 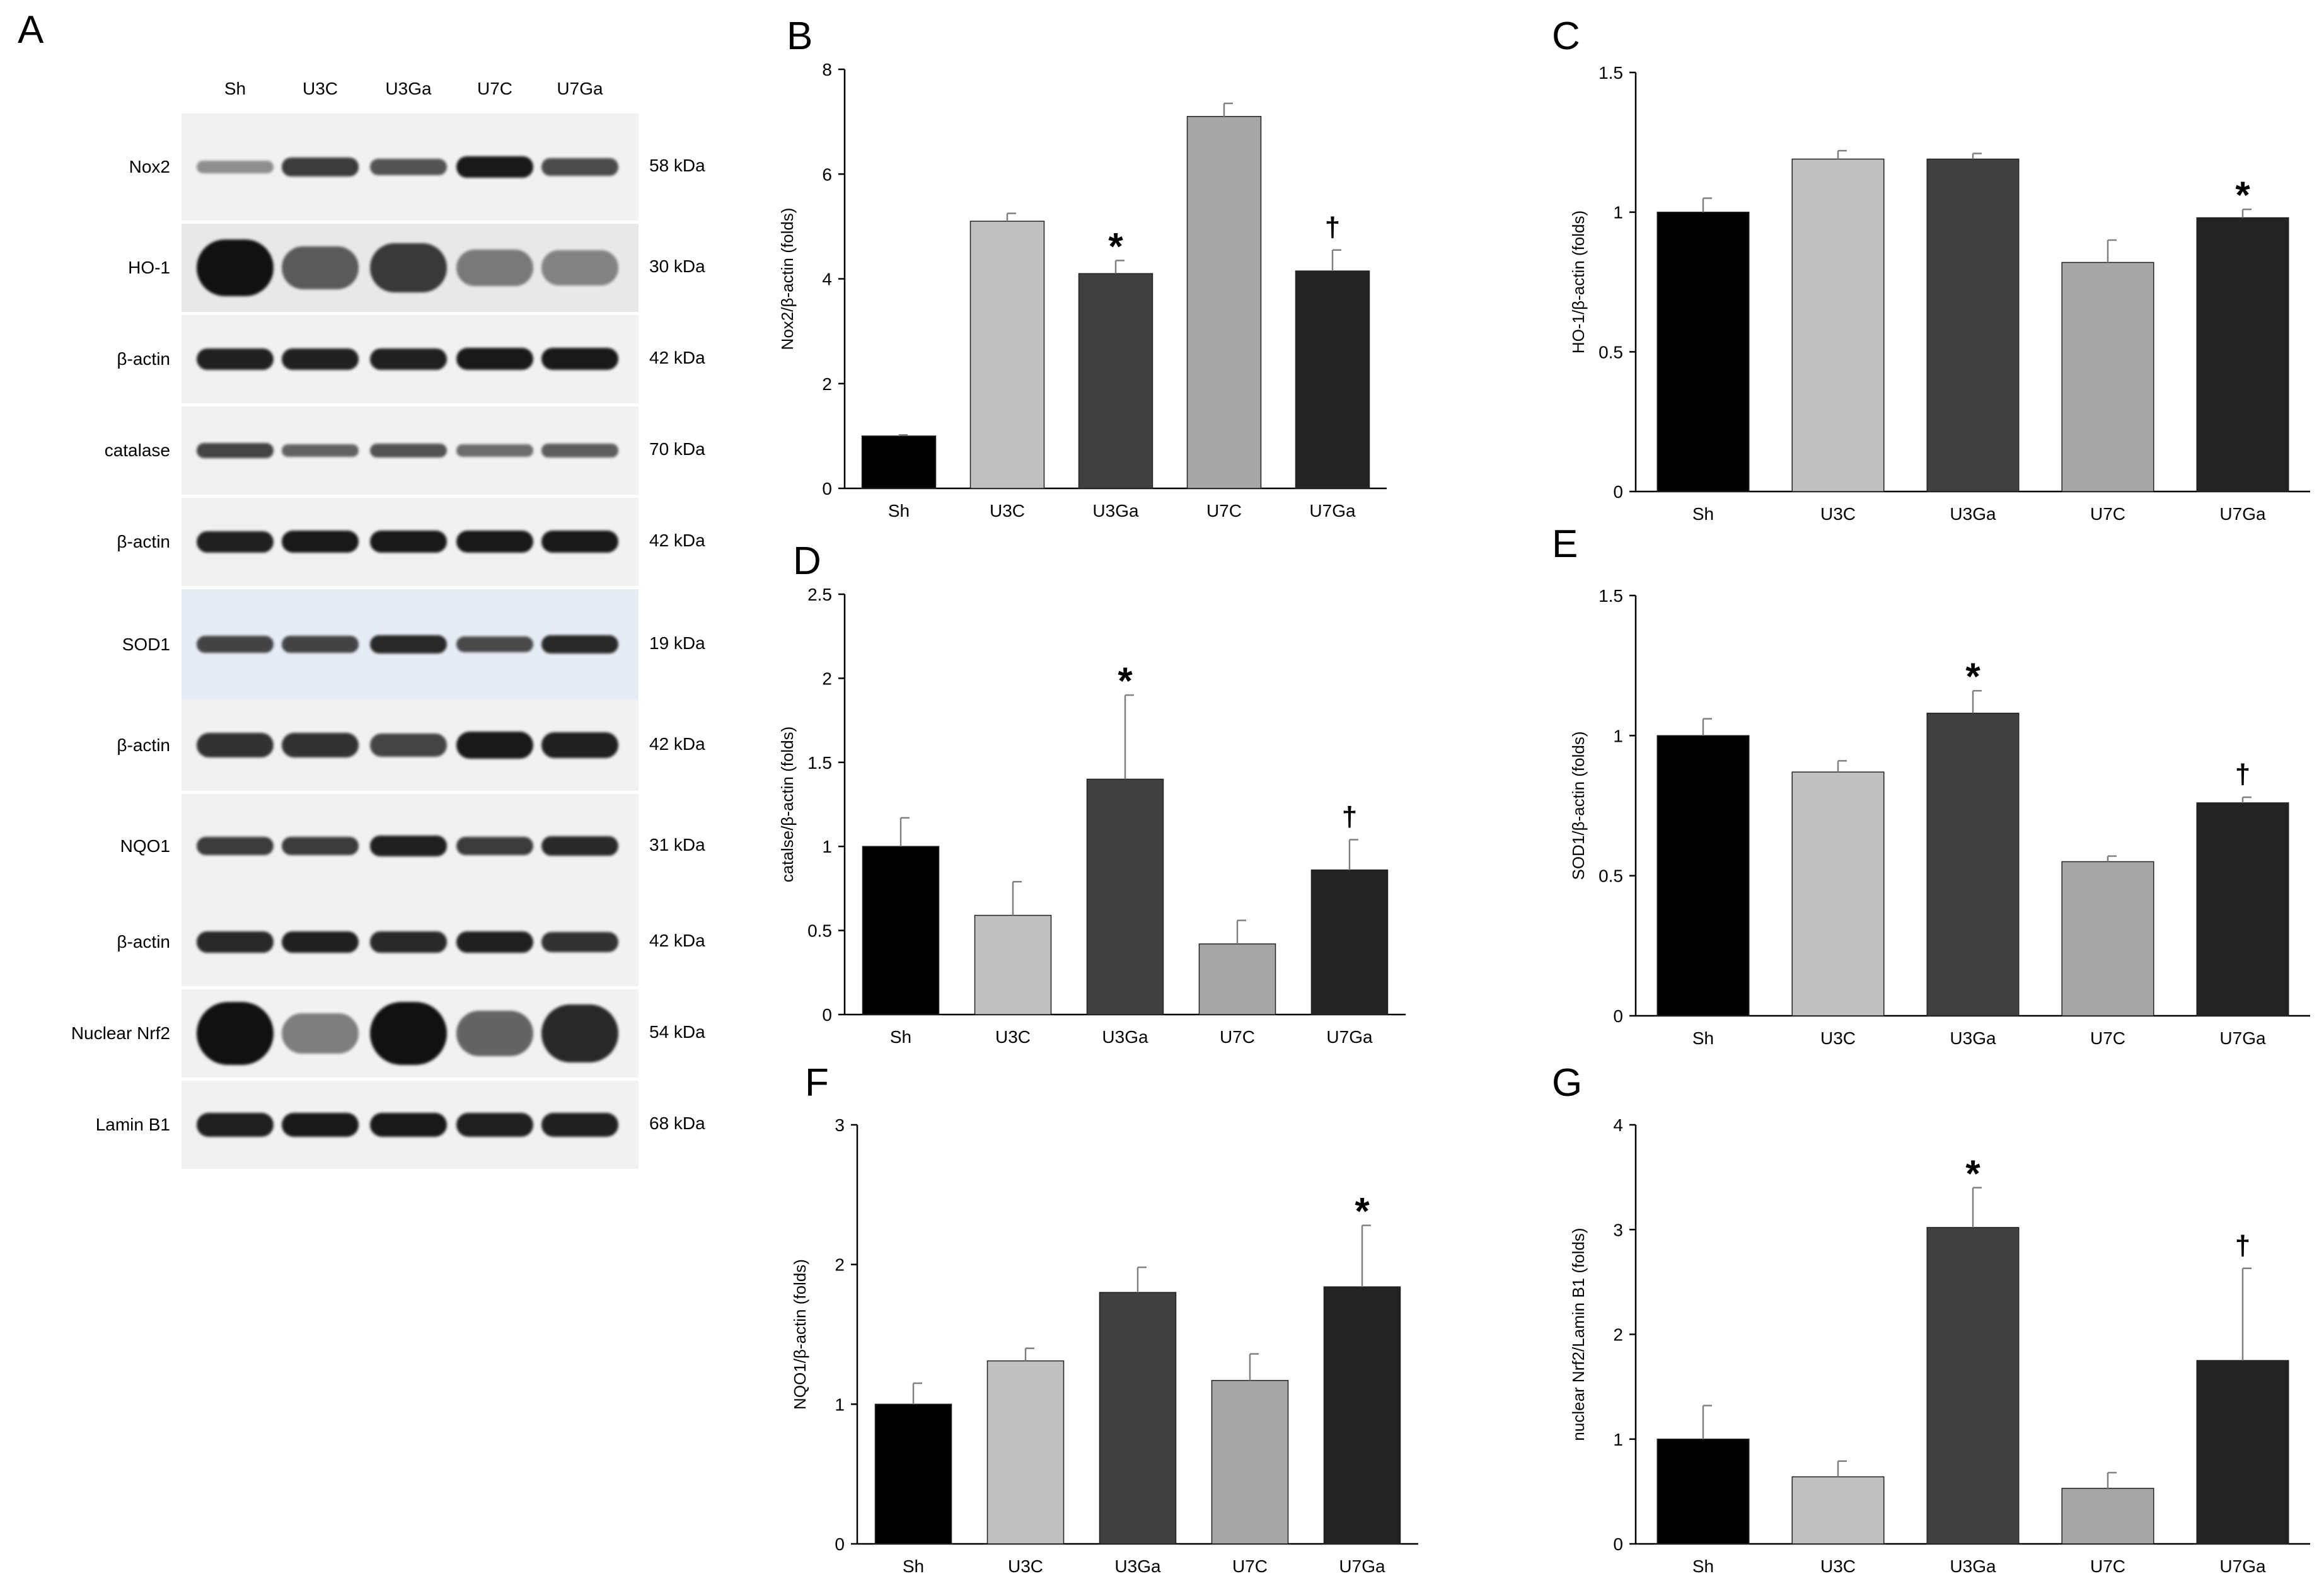 What do you see at coordinates (1578, 805) in the screenshot?
I see `y-axis-label: SOD1/β-actin (folds)` at bounding box center [1578, 805].